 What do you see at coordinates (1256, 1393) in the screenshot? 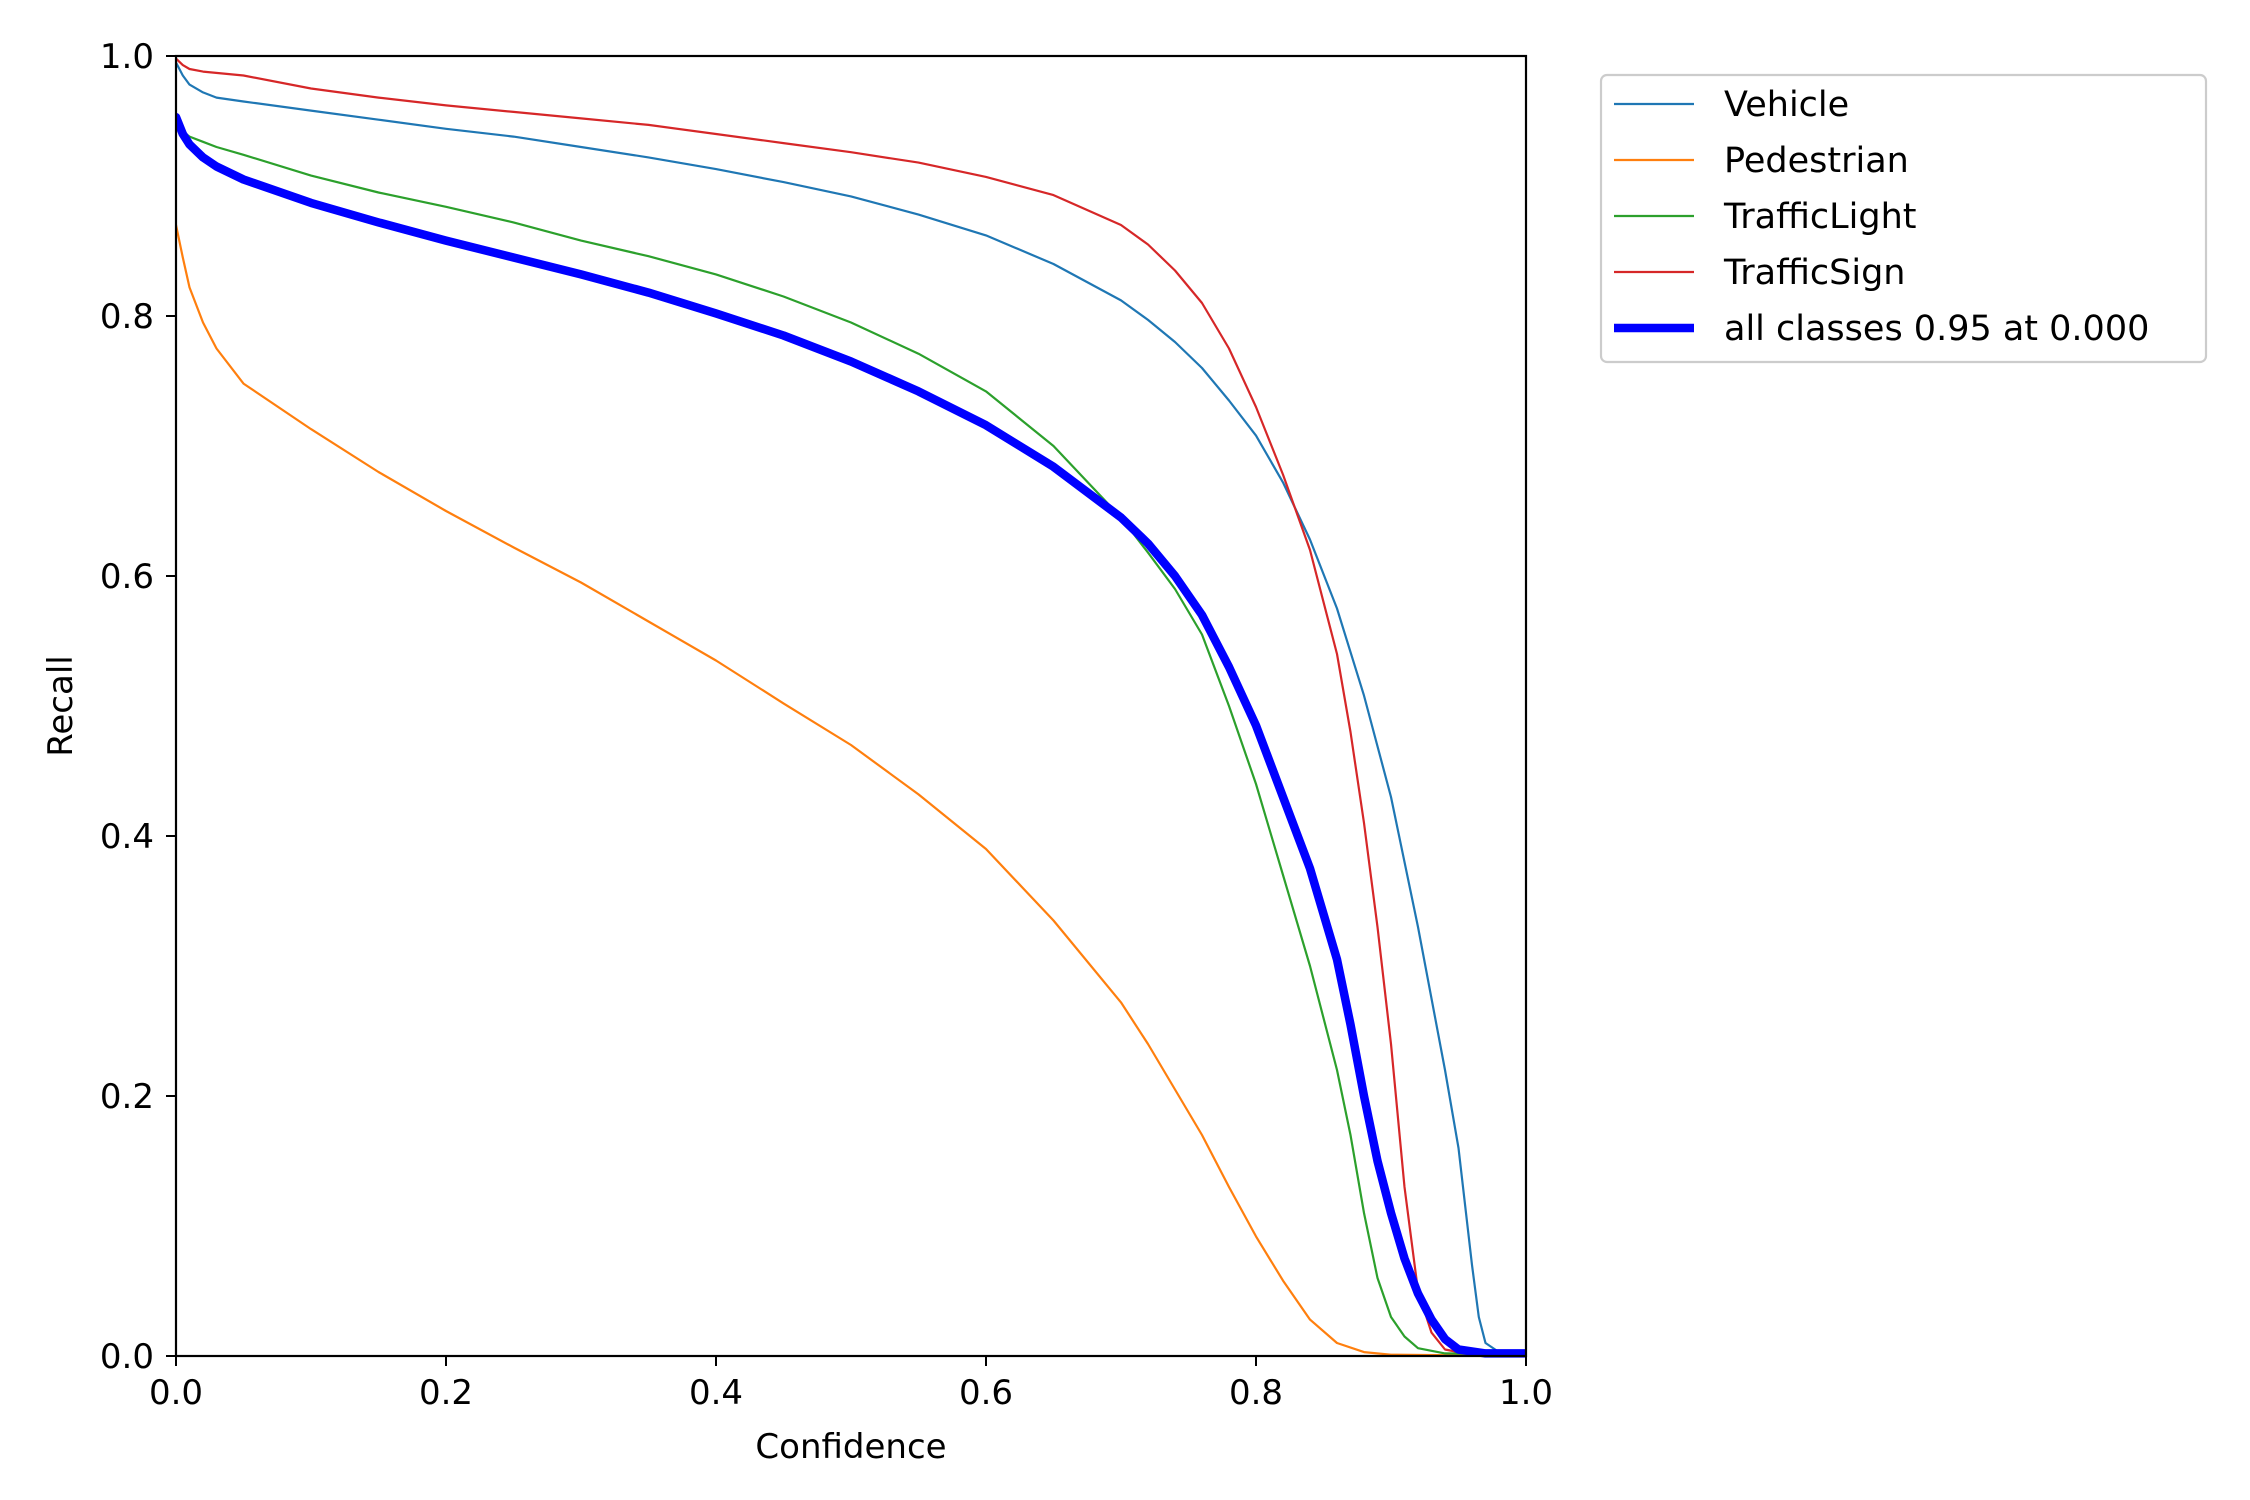
I see `x-tick-label-4: 0.8` at bounding box center [1256, 1393].